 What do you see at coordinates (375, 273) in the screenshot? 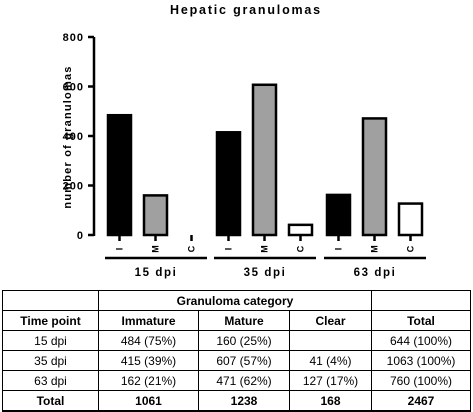
I see `group-label: 63 dpi` at bounding box center [375, 273].